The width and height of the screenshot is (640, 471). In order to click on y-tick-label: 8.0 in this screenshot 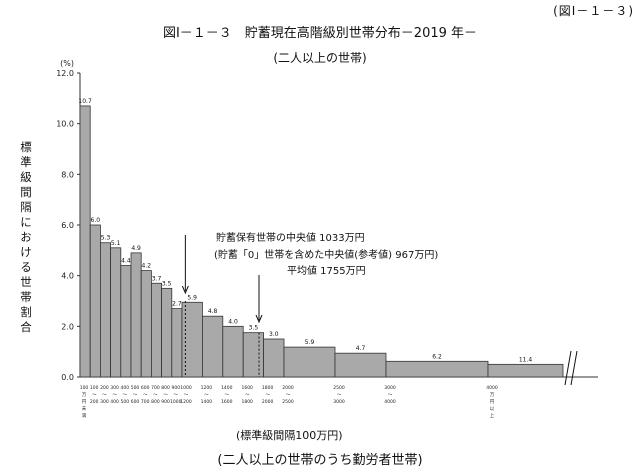, I will do `click(67, 174)`.